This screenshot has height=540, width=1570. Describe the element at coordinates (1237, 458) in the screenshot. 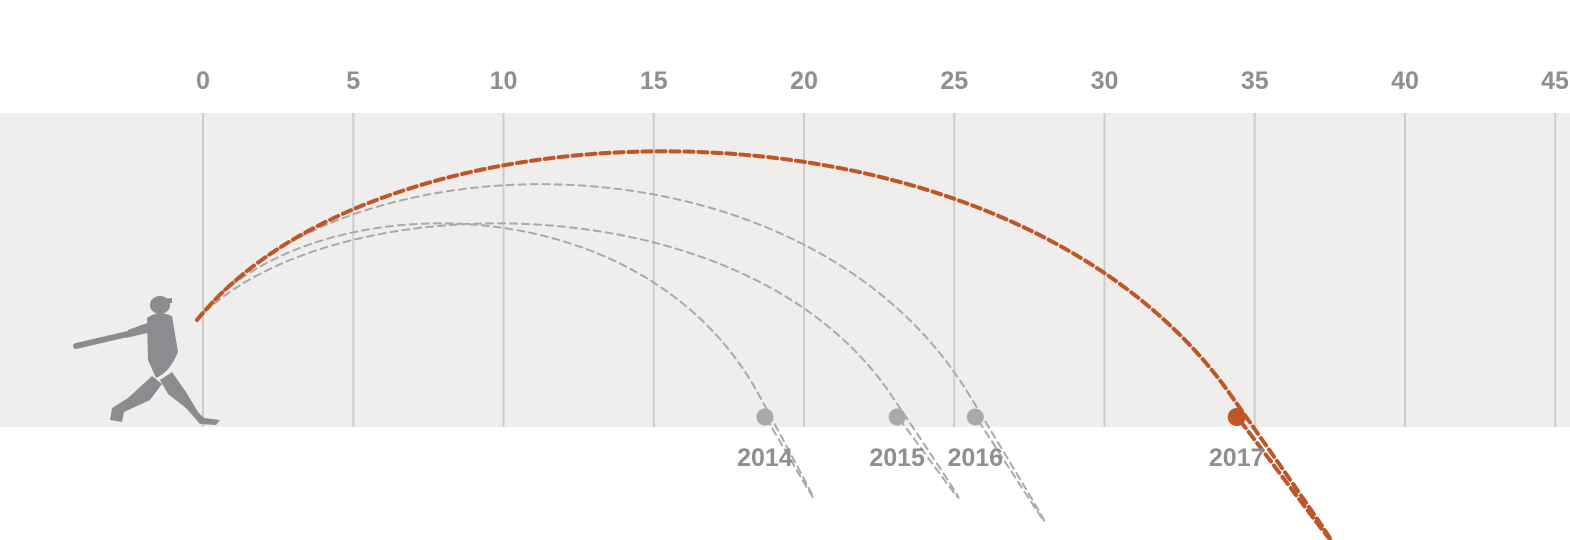

I see `year-label-2017: 2017` at that location.